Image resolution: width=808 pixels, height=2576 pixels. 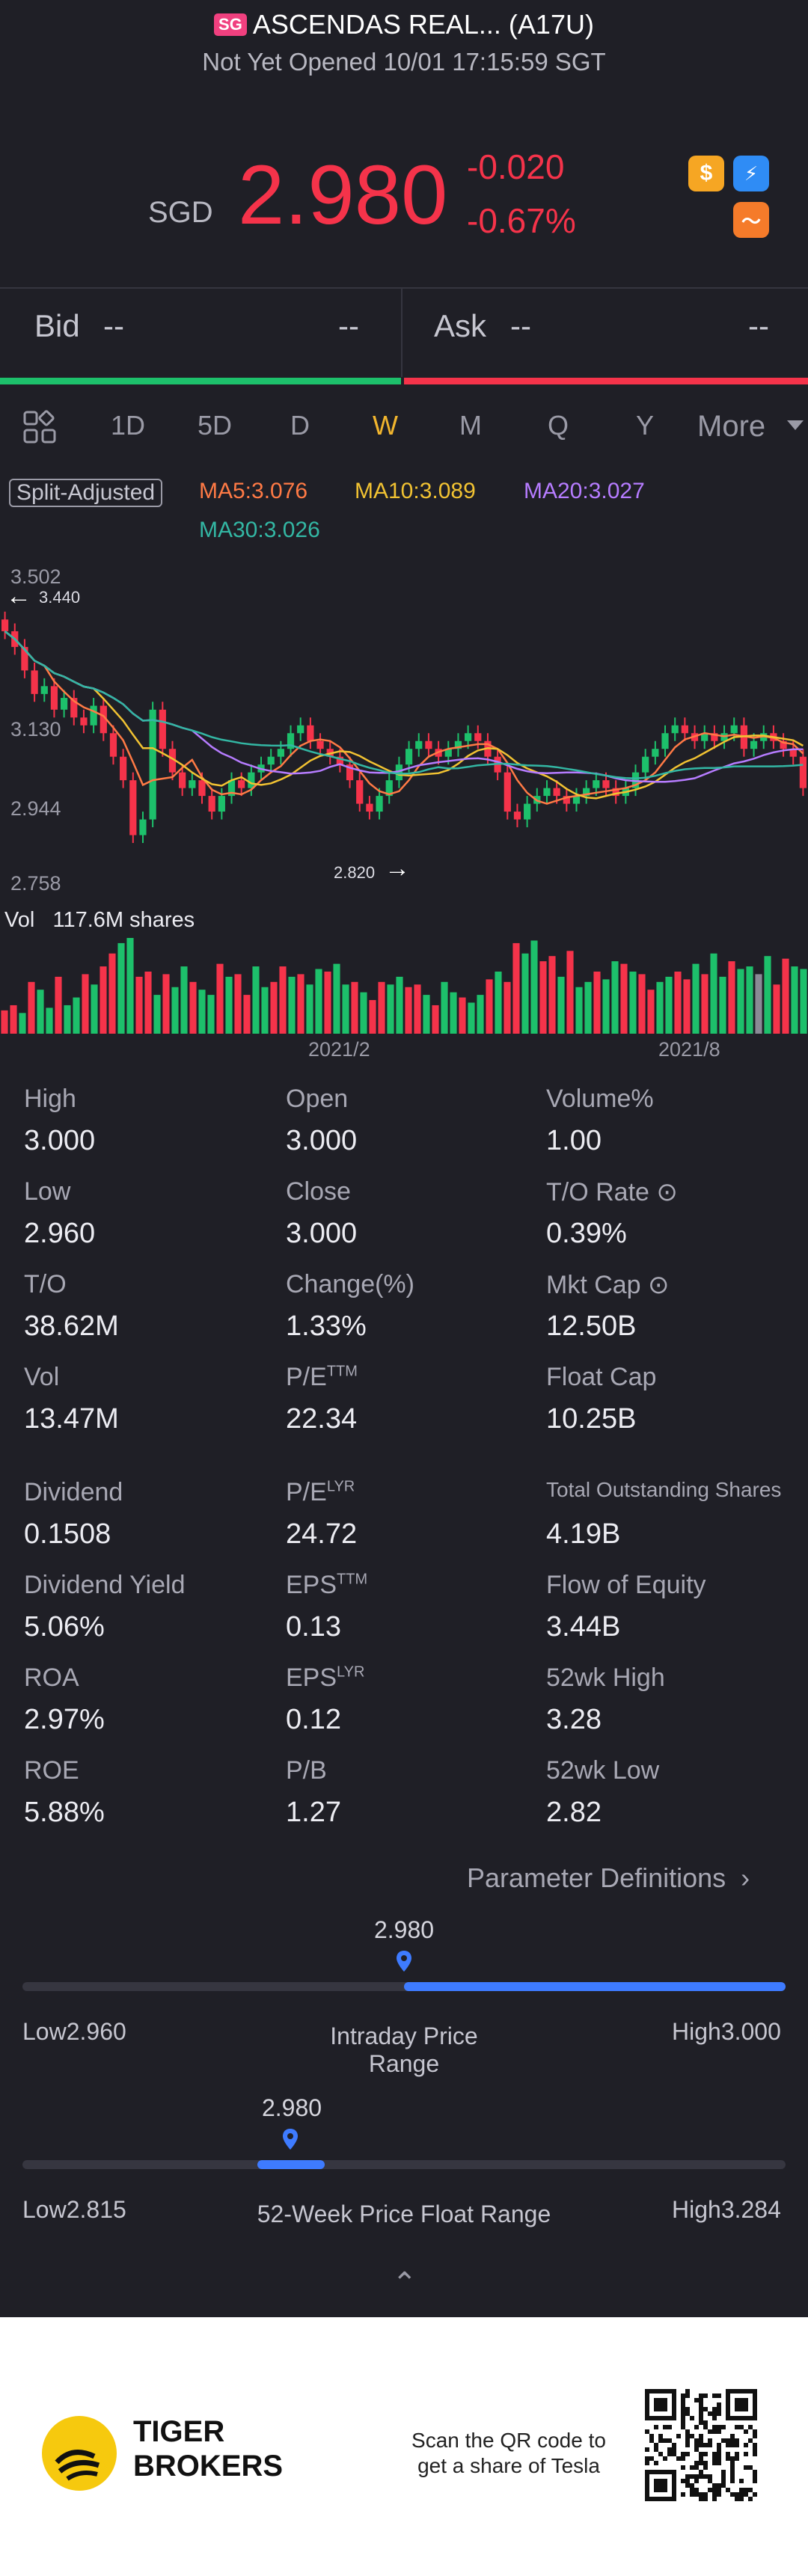 What do you see at coordinates (291, 2164) in the screenshot?
I see `week52-fill` at bounding box center [291, 2164].